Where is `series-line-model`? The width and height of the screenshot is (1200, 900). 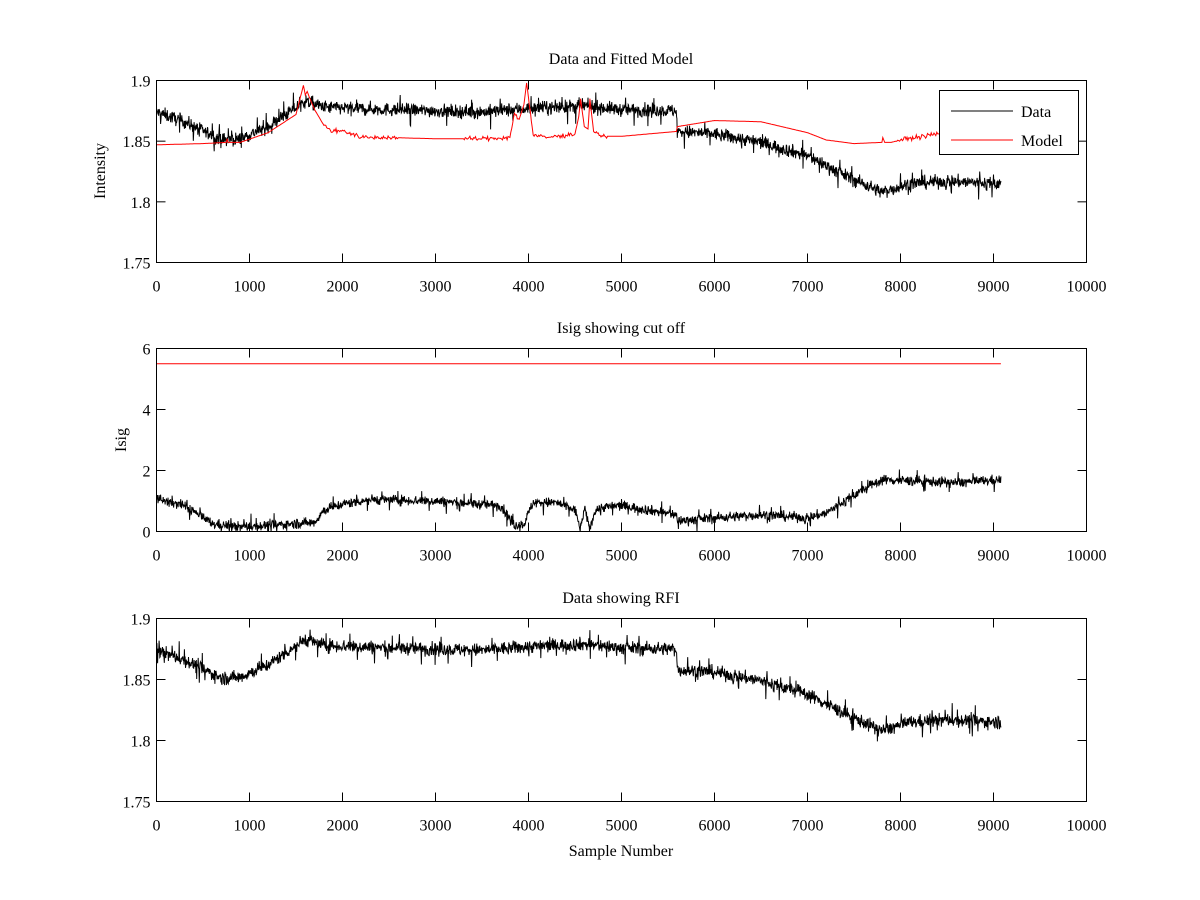
series-line-model is located at coordinates (578, 114).